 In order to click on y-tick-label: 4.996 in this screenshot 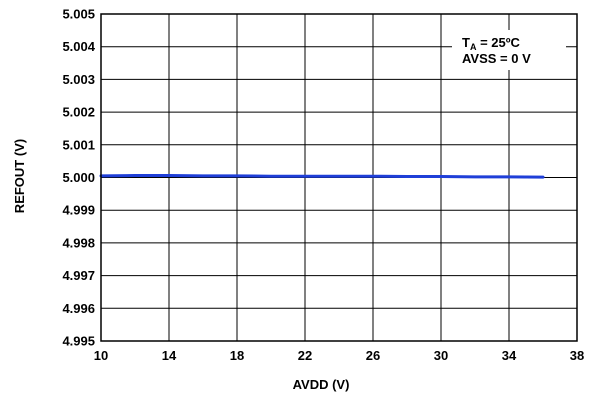, I will do `click(78, 308)`.